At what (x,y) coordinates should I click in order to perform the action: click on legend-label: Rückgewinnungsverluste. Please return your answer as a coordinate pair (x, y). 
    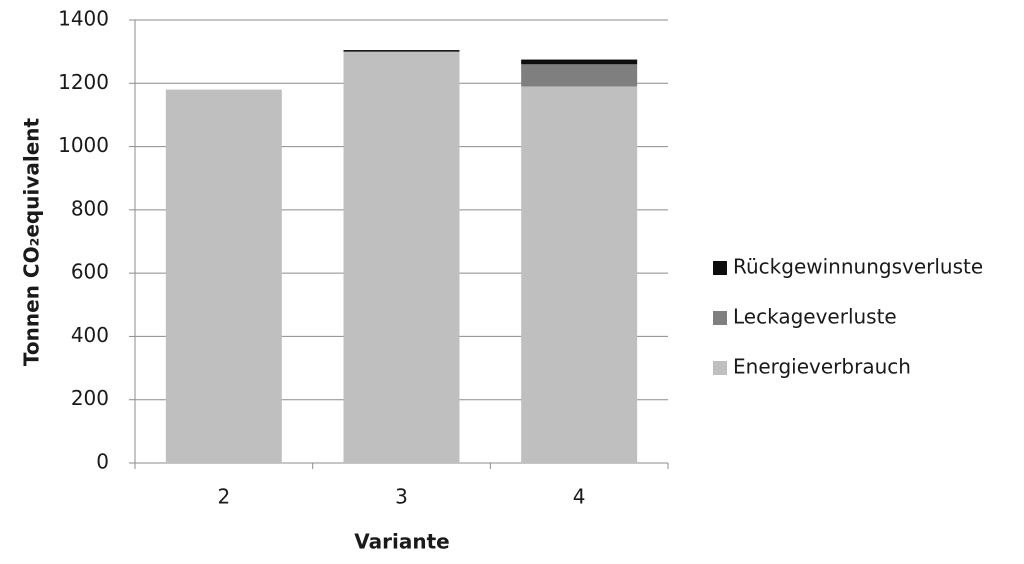
    Looking at the image, I should click on (858, 267).